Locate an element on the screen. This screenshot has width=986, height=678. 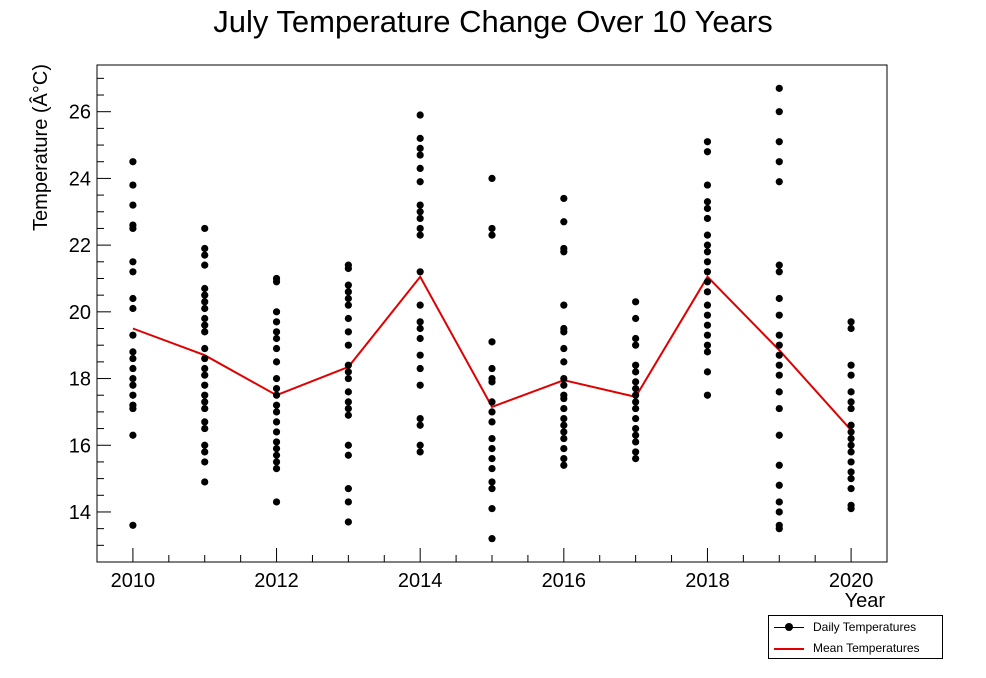
chart-title: July Temperature Change Over 10 Years is located at coordinates (492, 21).